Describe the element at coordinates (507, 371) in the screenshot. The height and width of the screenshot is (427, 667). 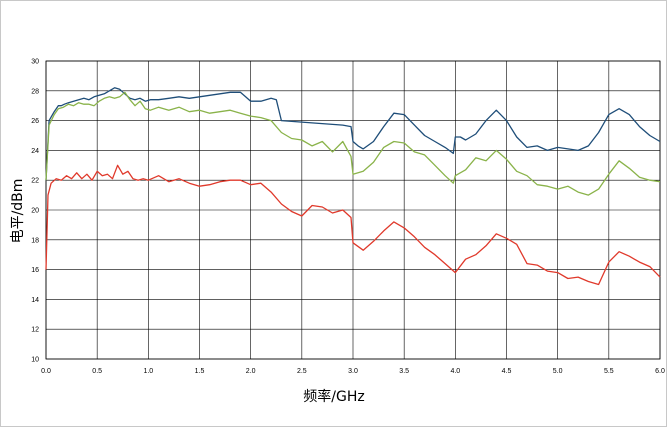
I see `x-tick-label: 4.5` at that location.